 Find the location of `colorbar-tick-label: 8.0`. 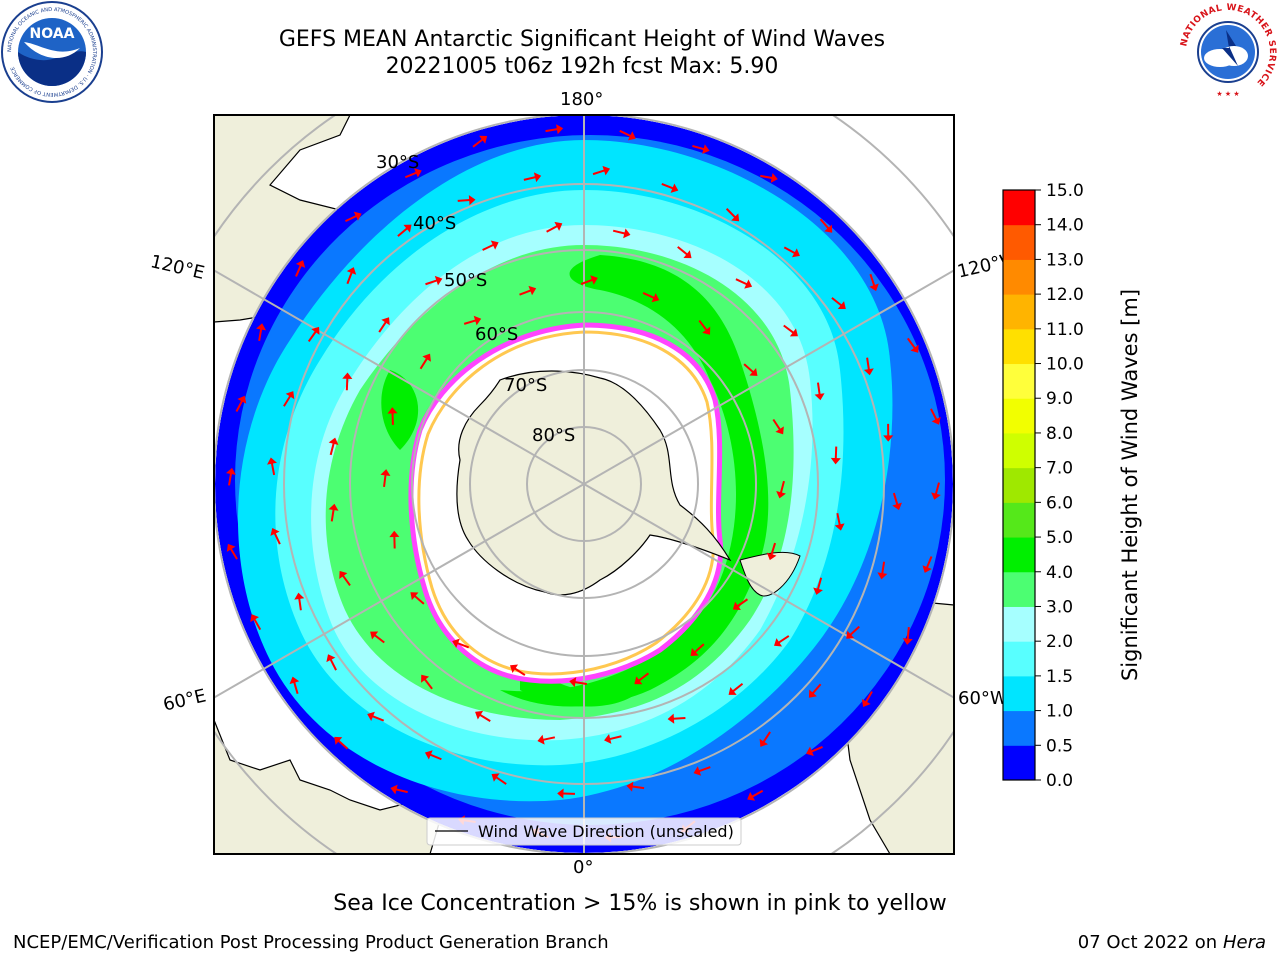

colorbar-tick-label: 8.0 is located at coordinates (1059, 434).